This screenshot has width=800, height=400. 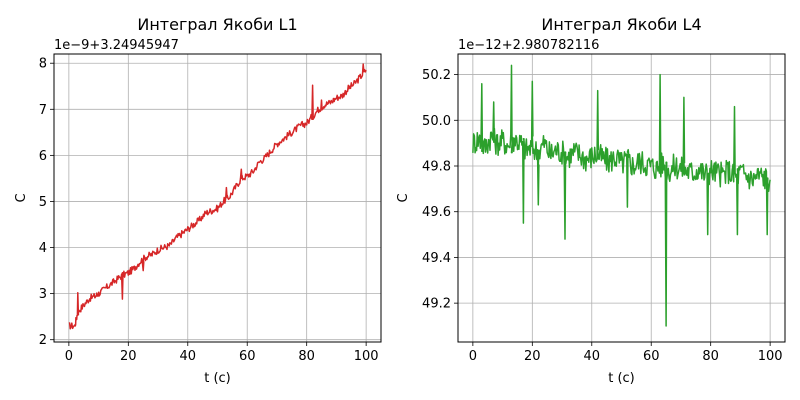 I want to click on chart-title: Интеграл Якоби L1, so click(x=217, y=24).